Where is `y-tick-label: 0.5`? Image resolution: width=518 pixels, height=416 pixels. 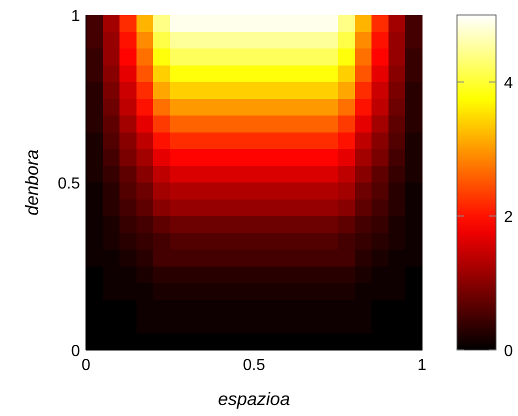
y-tick-label: 0.5 is located at coordinates (69, 184).